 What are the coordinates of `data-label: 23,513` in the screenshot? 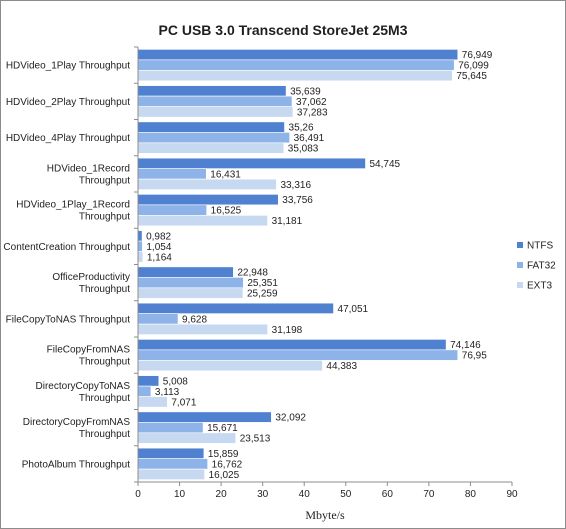 It's located at (255, 439).